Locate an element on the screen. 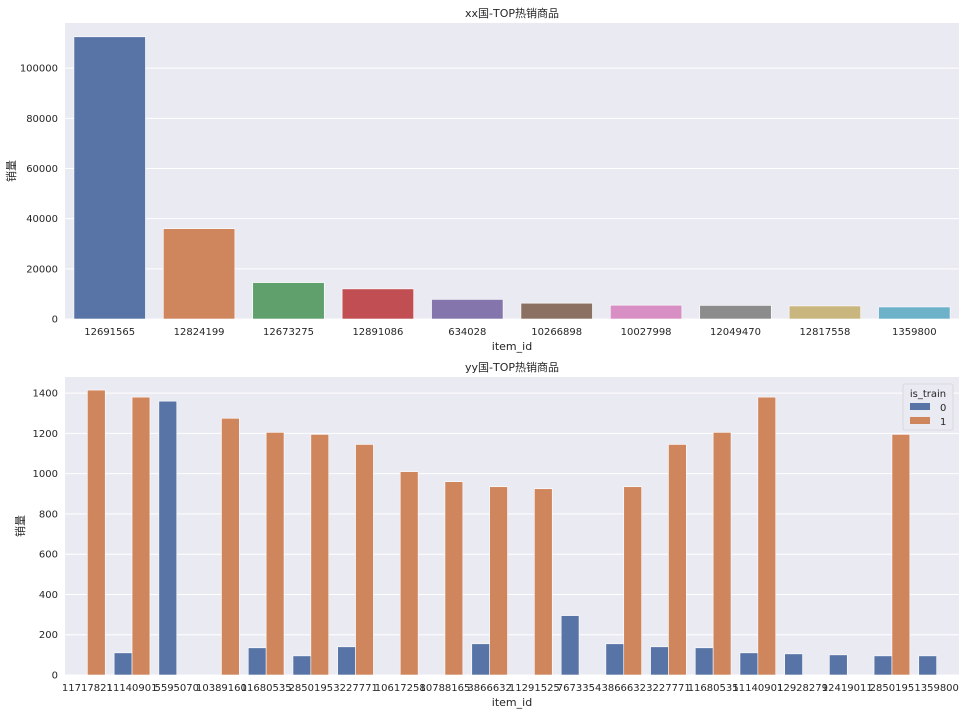 This screenshot has width=971, height=714. y-tick-label: 60000 is located at coordinates (42, 169).